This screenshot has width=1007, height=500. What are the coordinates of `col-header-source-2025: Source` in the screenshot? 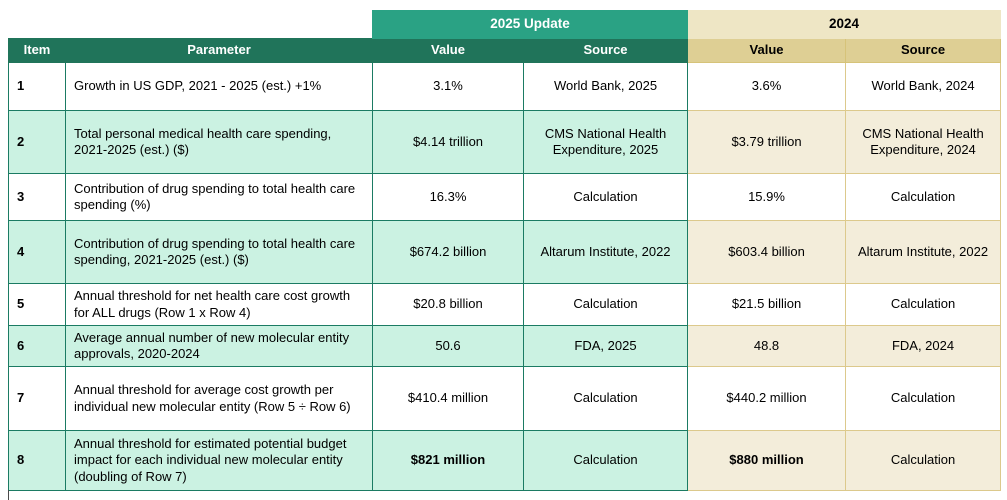 It's located at (605, 50).